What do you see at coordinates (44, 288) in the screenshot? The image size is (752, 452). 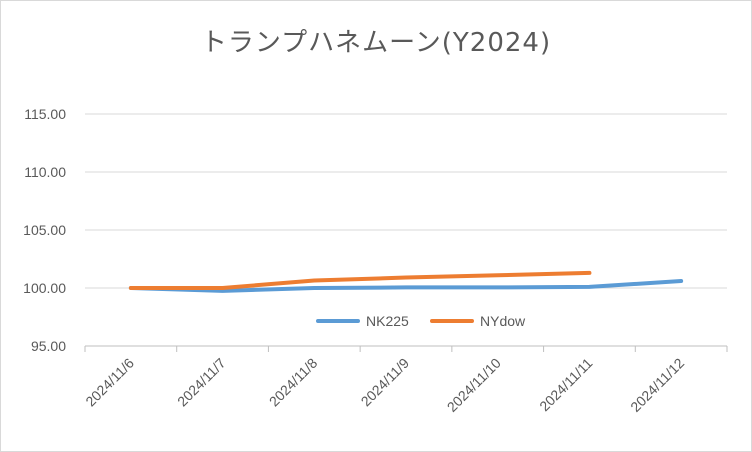 I see `y-tick-label: 100.00` at bounding box center [44, 288].